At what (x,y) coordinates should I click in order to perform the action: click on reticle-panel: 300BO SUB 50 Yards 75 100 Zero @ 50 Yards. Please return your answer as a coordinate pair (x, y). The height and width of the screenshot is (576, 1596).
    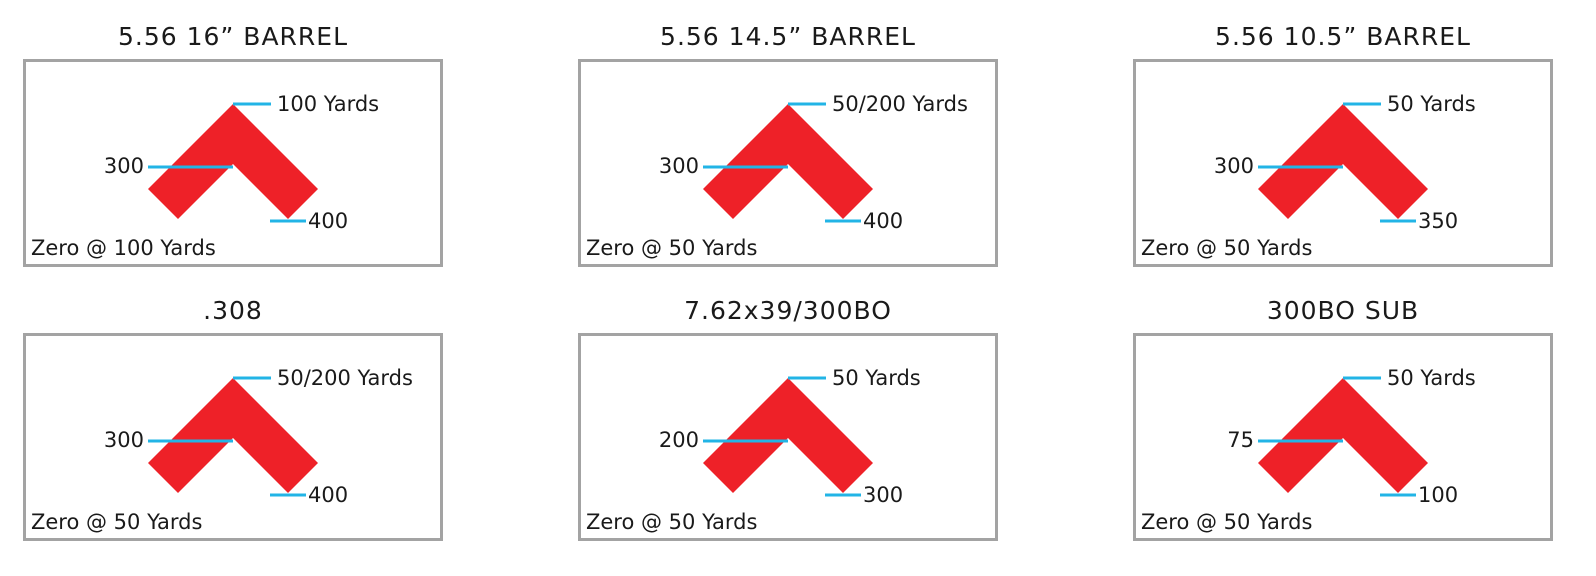
    Looking at the image, I should click on (1343, 418).